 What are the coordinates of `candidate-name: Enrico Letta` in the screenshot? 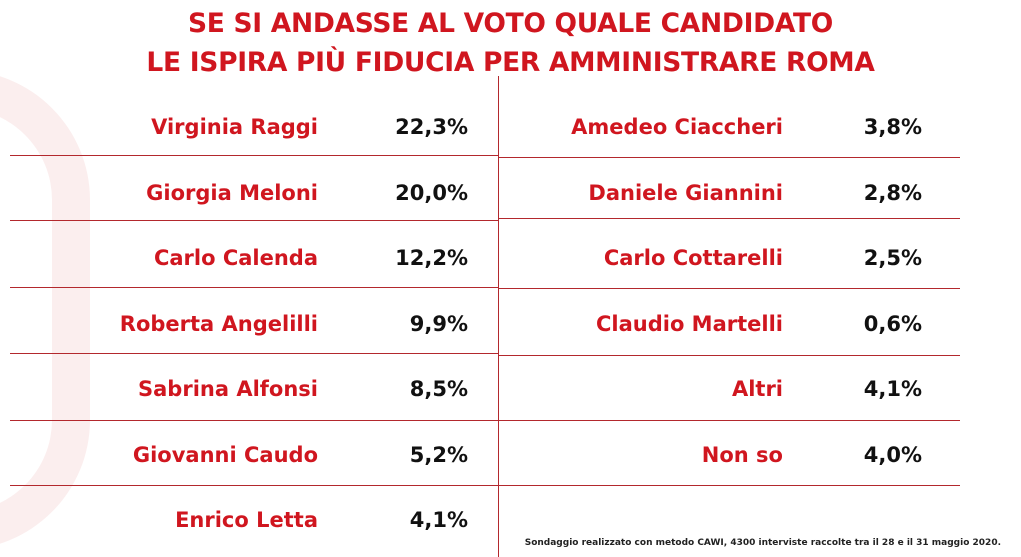 It's located at (246, 520).